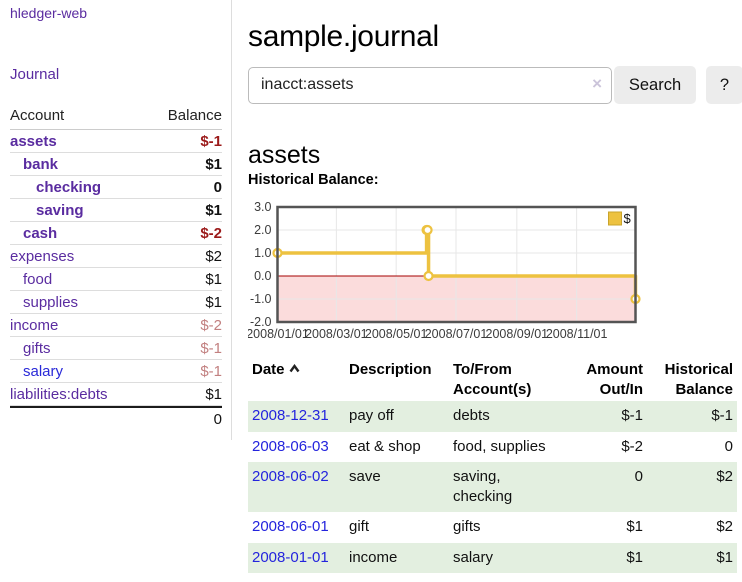 This screenshot has height=582, width=742. I want to click on account-row: liabilities:debts $1, so click(116, 394).